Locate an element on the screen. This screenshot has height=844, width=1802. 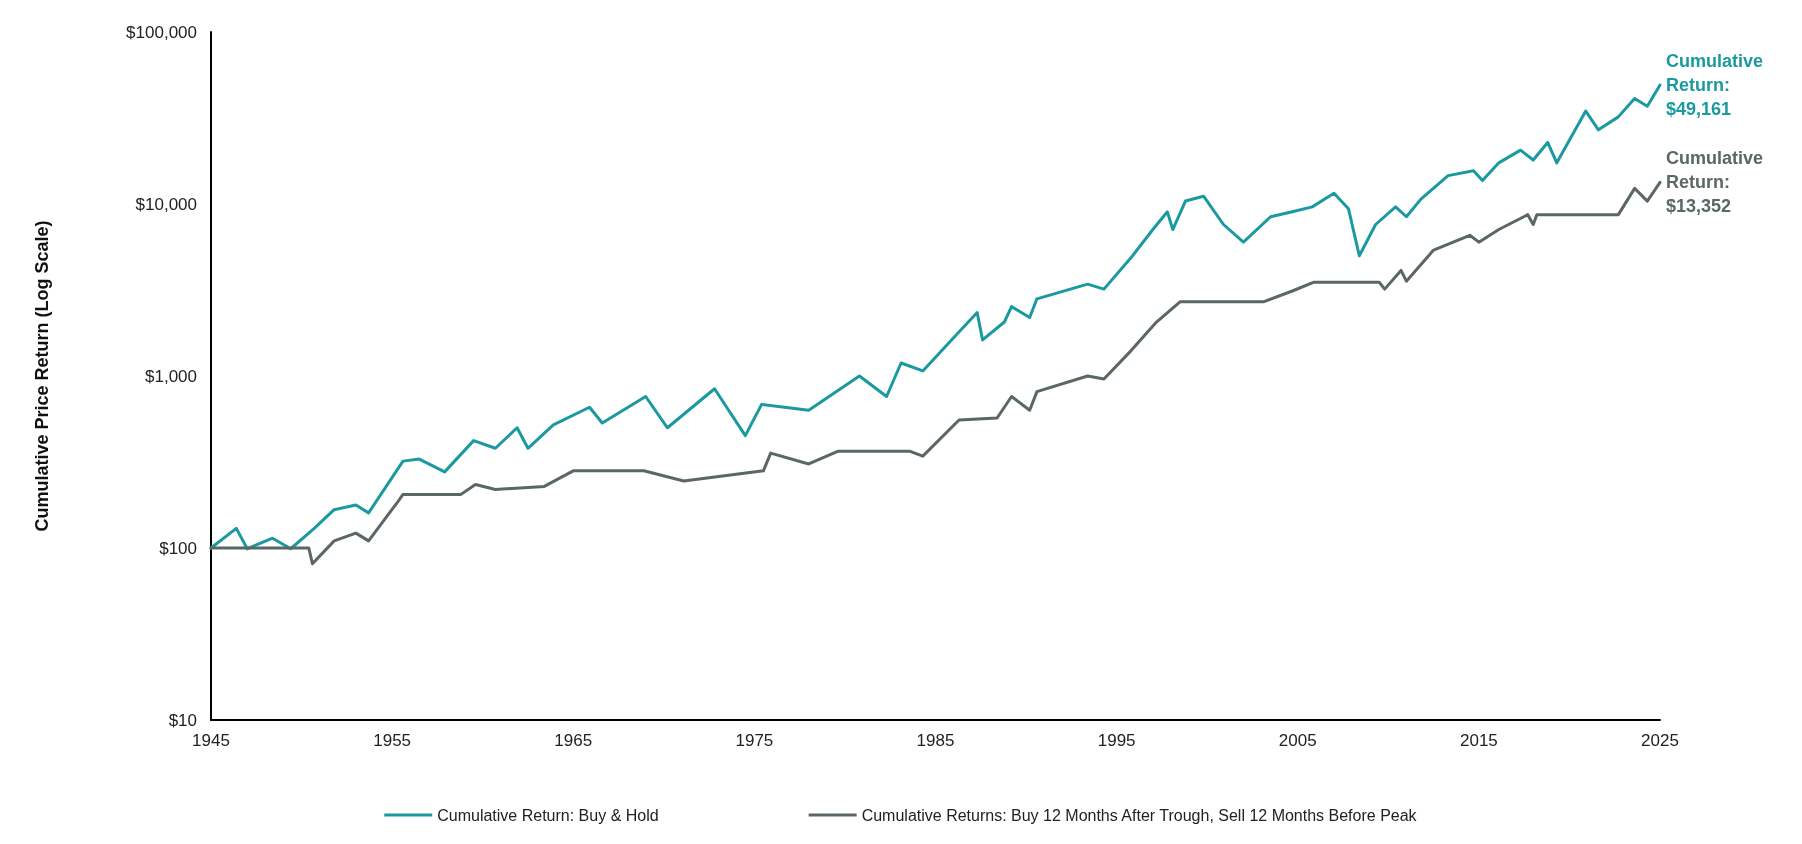
legend-label: Cumulative Return: Buy & Hold is located at coordinates (548, 815).